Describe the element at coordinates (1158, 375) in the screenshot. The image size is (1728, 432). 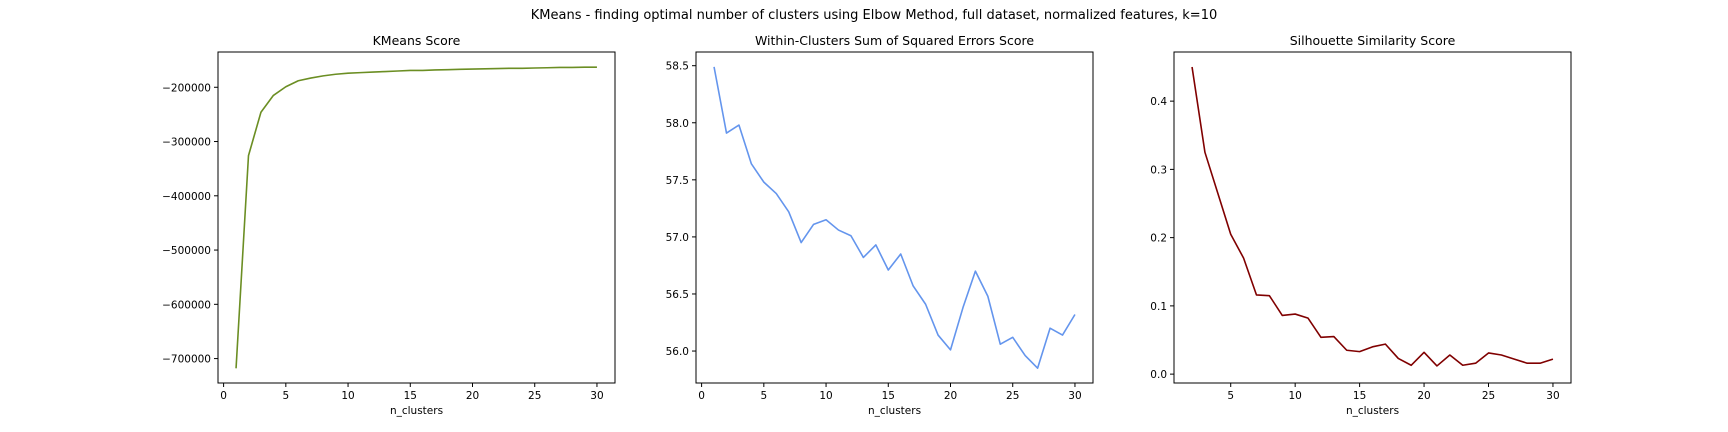
I see `y-tick-label: 0.0` at that location.